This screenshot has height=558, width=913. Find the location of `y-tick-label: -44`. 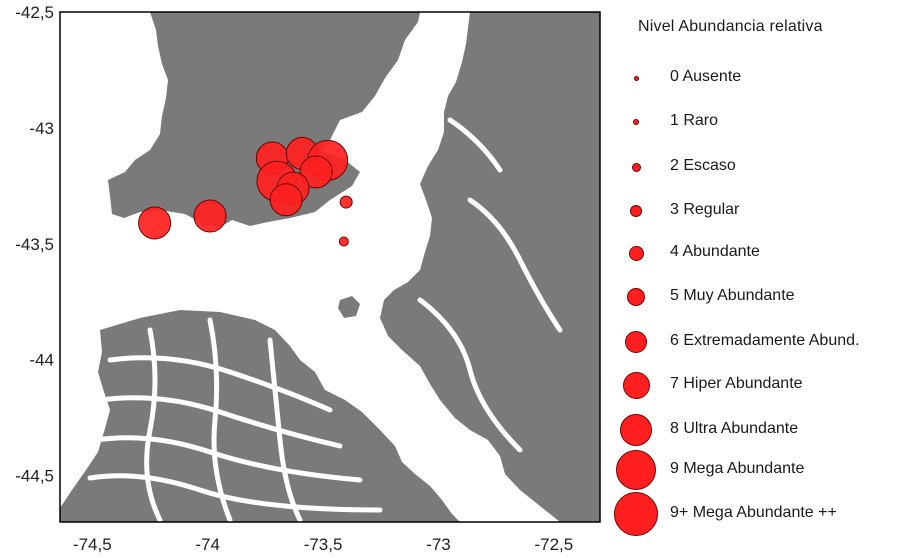

y-tick-label: -44 is located at coordinates (41, 360).